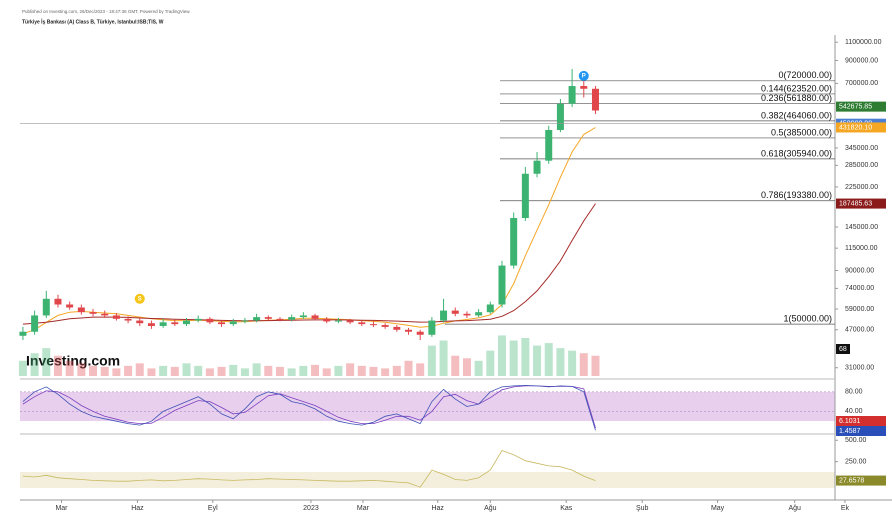 This screenshot has width=892, height=518. I want to click on fib-label: 0.786(193380.00), so click(796, 195).